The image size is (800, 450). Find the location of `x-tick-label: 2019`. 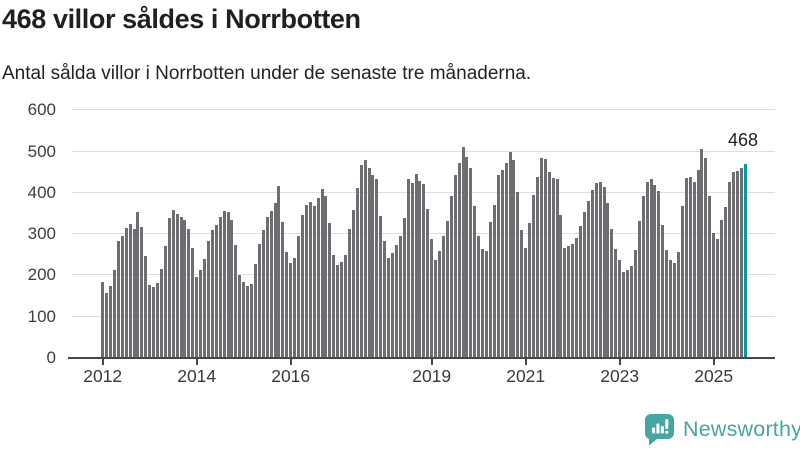

x-tick-label: 2019 is located at coordinates (432, 376).